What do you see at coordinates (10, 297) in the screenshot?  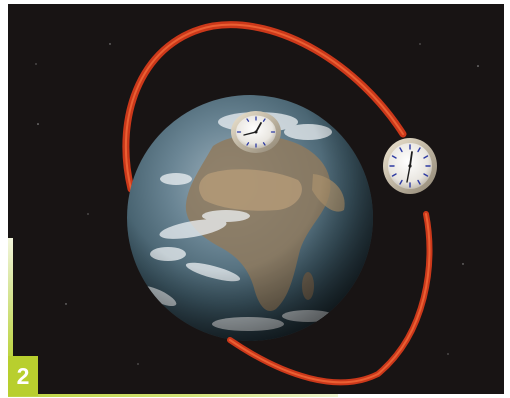 I see `accent-rule-vertical` at bounding box center [10, 297].